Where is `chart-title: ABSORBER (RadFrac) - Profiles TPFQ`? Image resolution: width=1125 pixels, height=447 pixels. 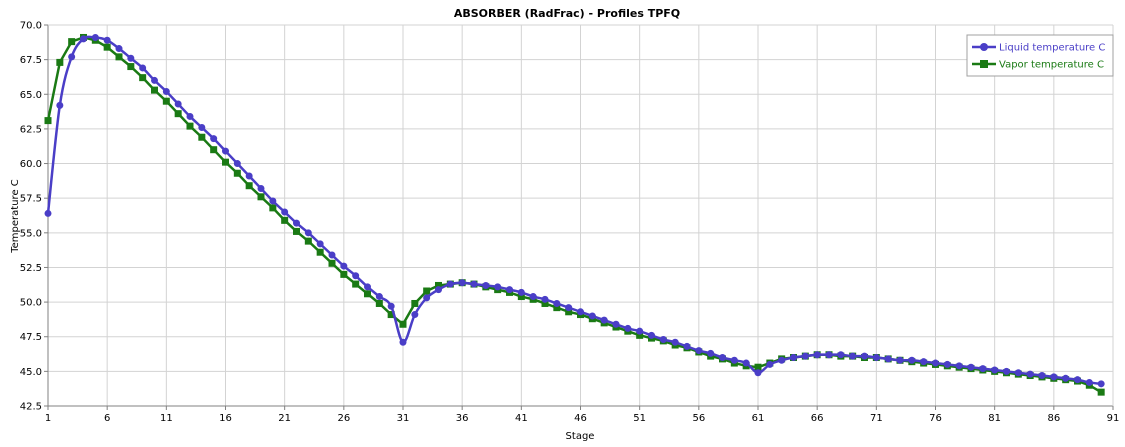
chart-title: ABSORBER (RadFrac) - Profiles TPFQ is located at coordinates (567, 13).